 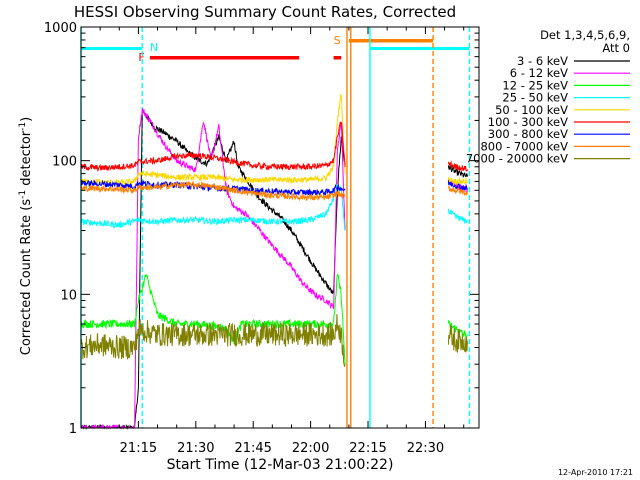 I want to click on saa-bar, so click(x=391, y=41).